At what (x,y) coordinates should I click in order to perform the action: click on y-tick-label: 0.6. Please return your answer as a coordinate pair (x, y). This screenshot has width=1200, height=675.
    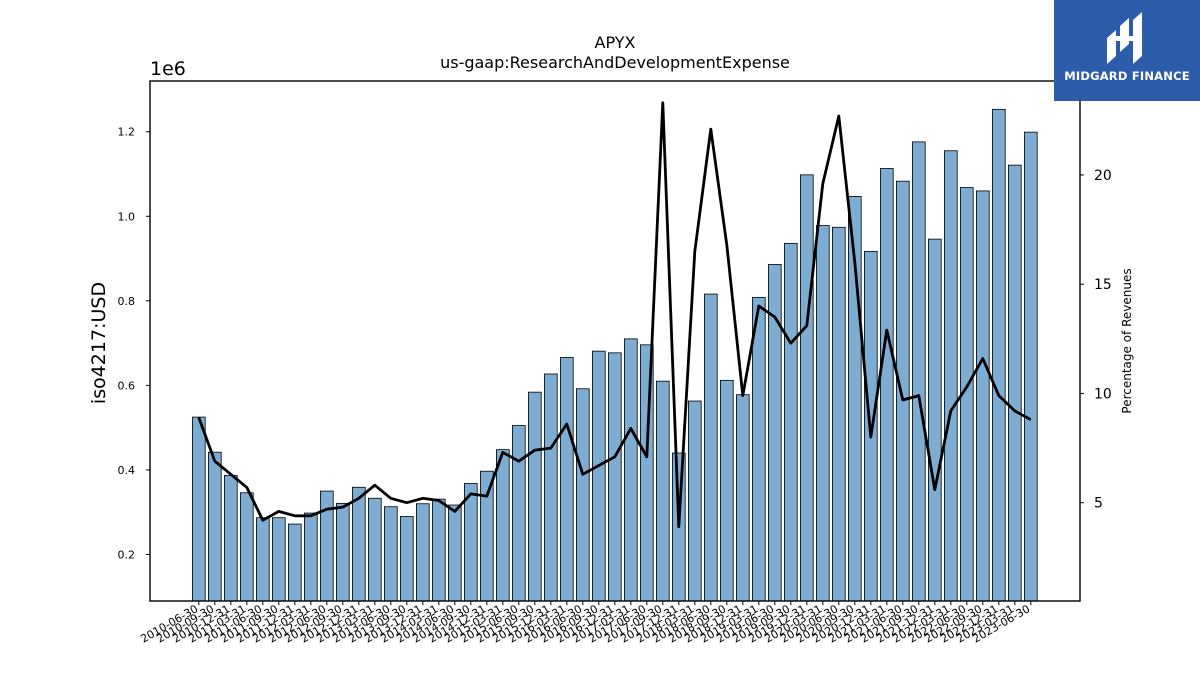
    Looking at the image, I should click on (127, 385).